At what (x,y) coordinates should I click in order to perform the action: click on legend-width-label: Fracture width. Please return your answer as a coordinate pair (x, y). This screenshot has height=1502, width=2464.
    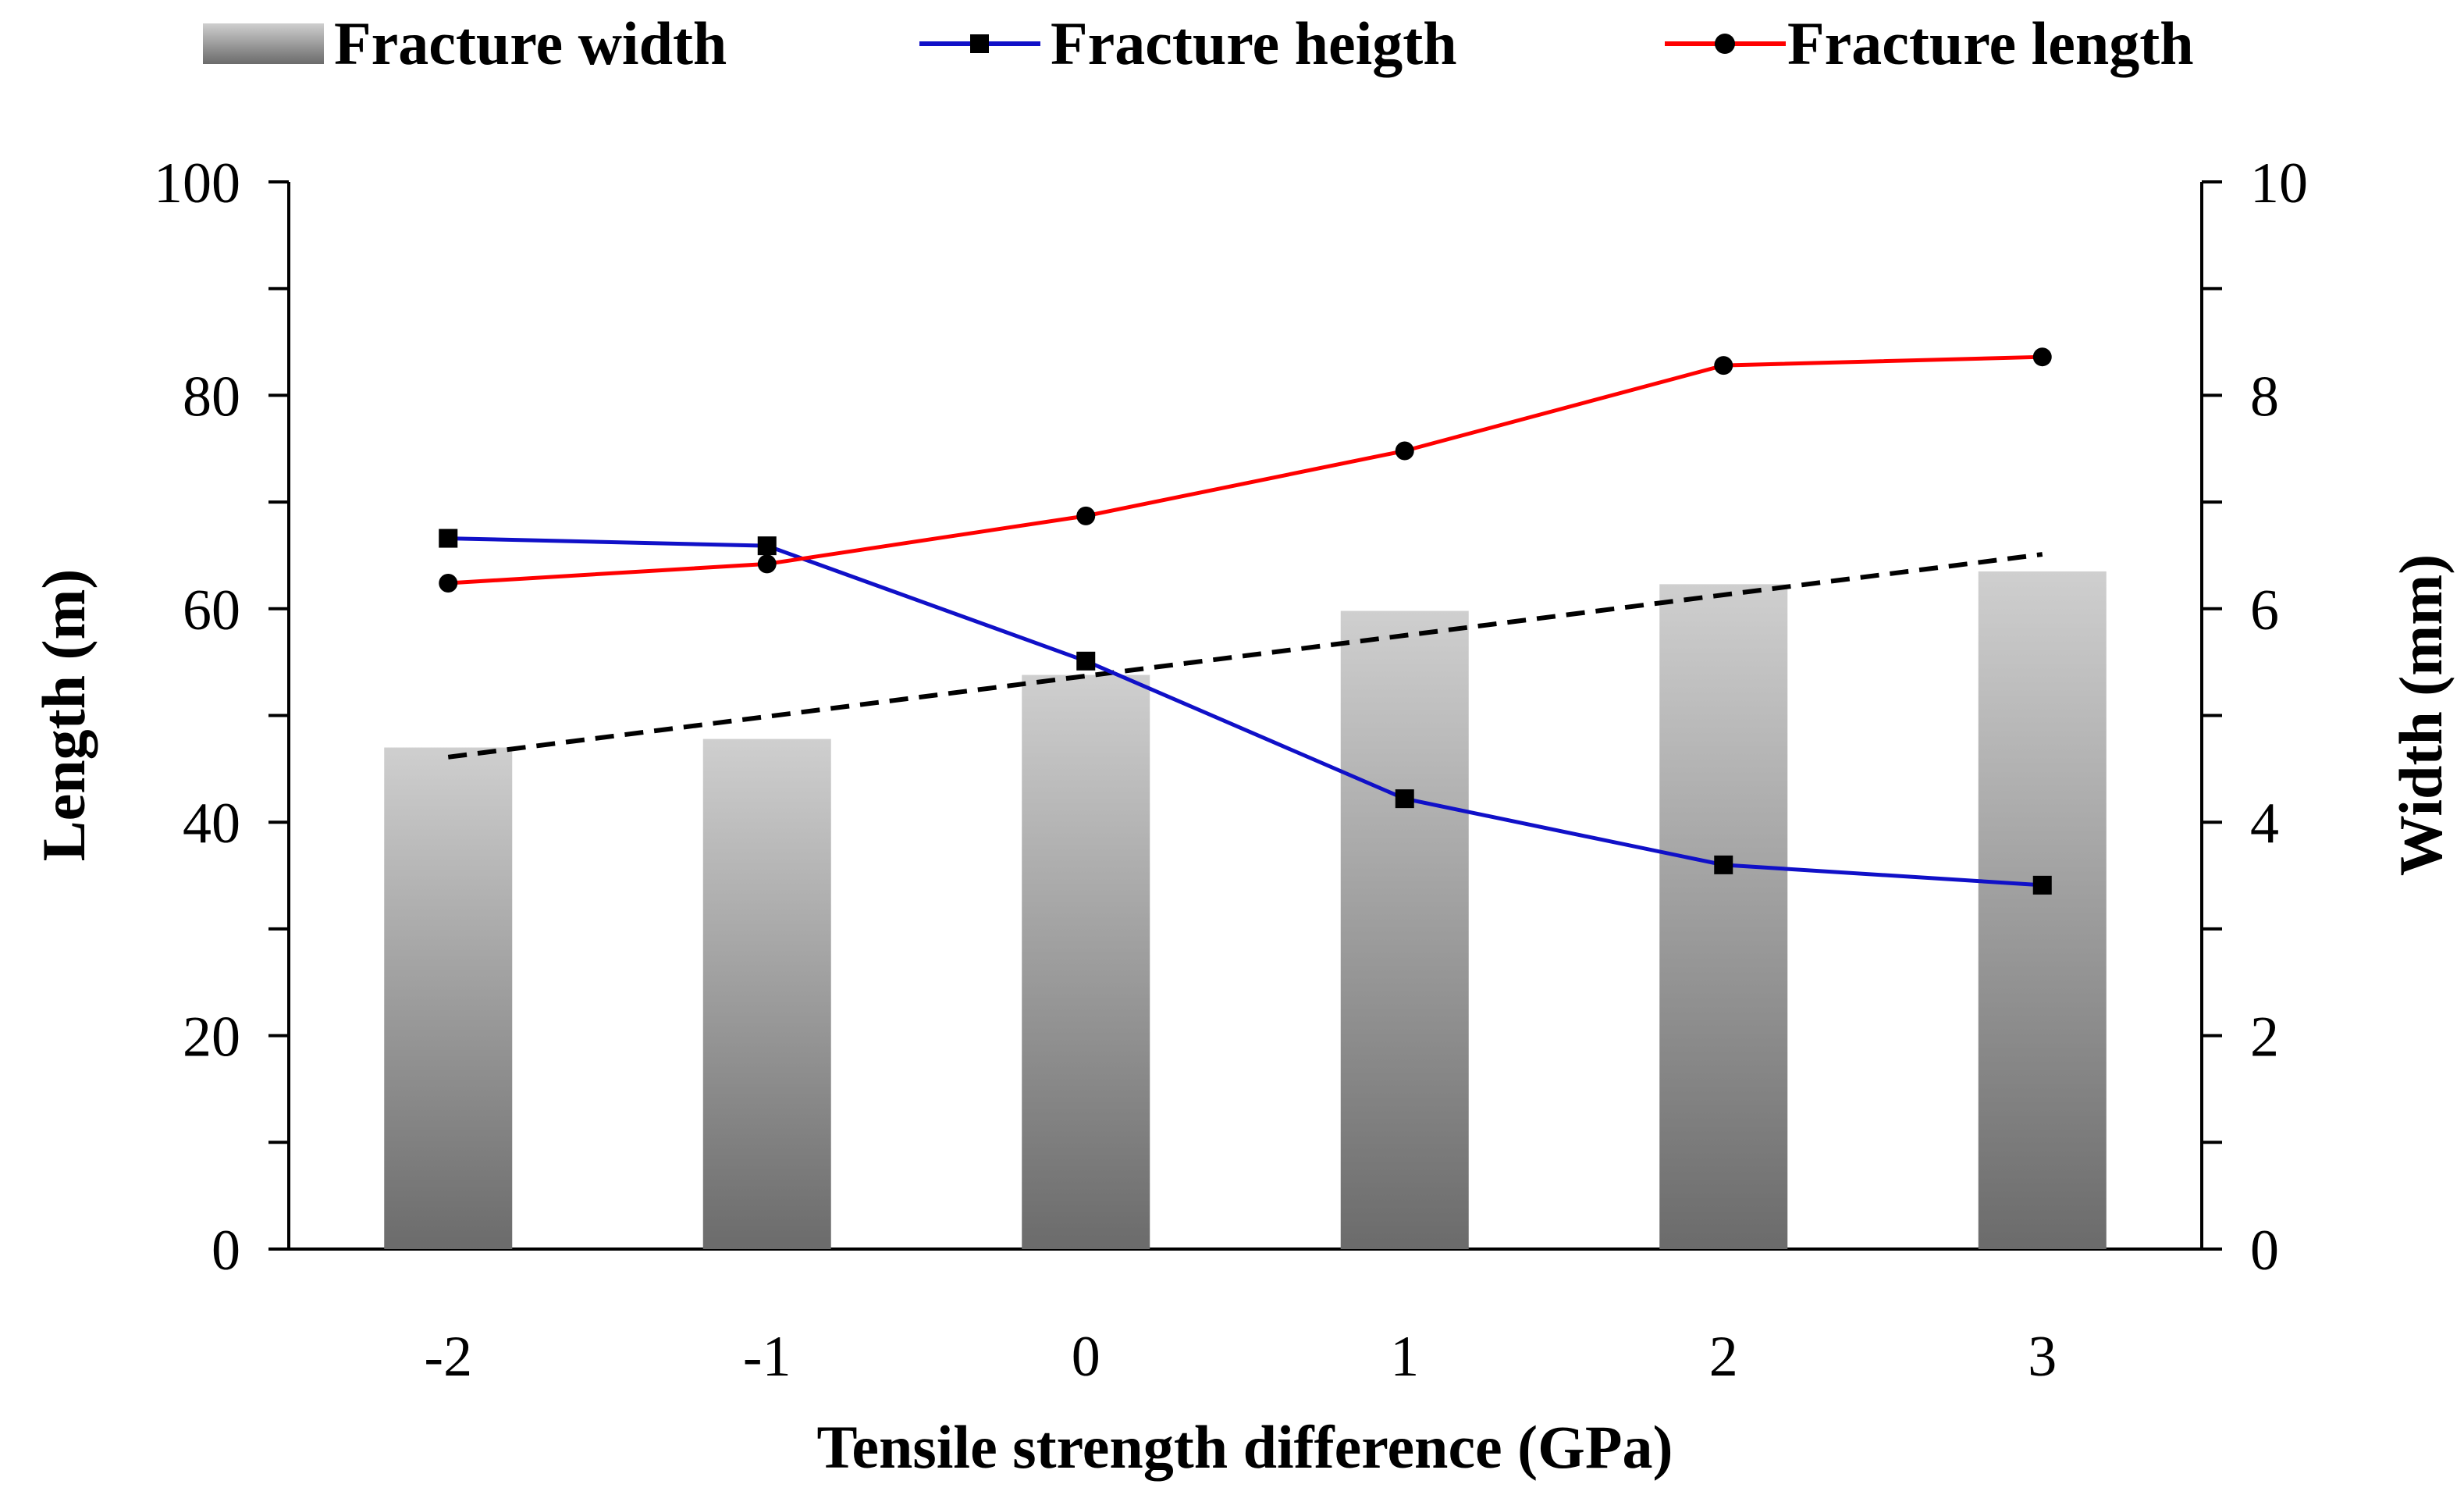
    Looking at the image, I should click on (530, 43).